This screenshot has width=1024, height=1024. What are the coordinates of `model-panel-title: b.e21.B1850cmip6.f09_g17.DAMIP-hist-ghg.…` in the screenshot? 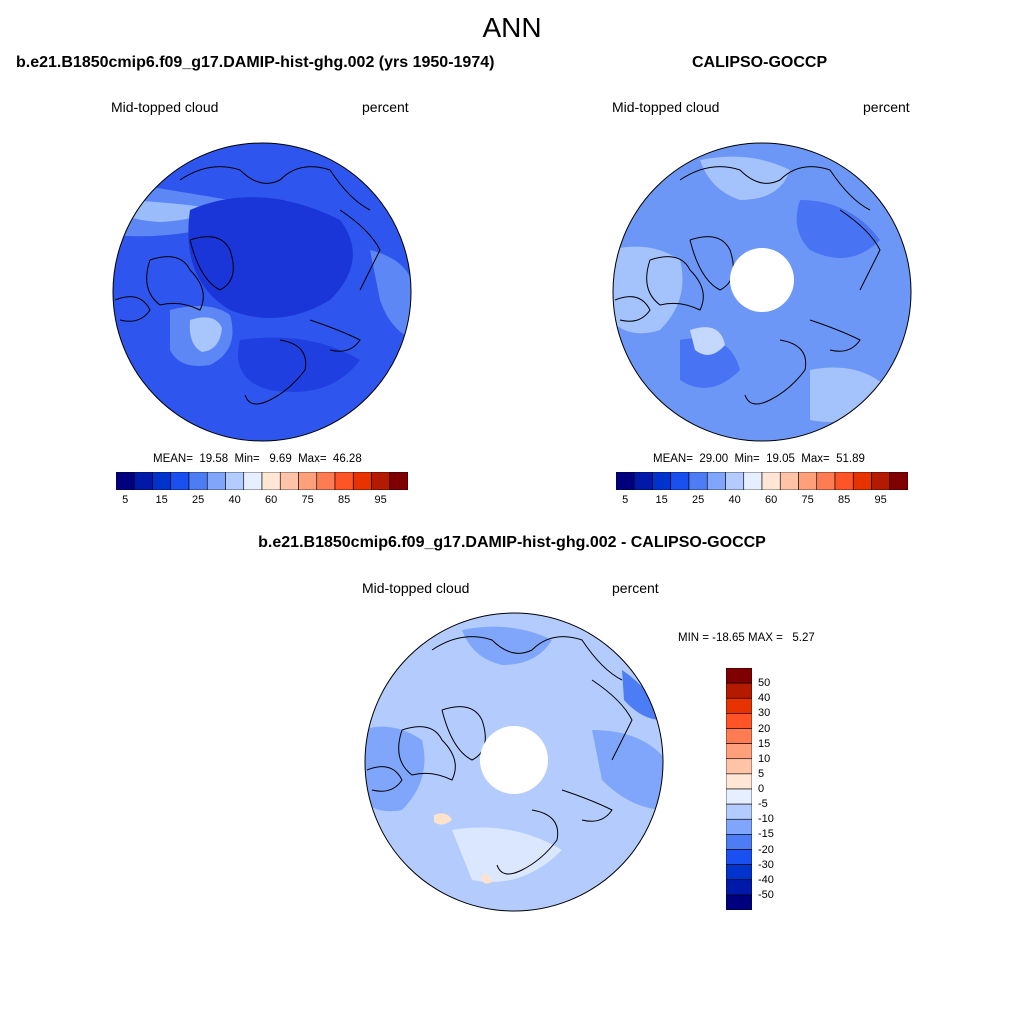 It's located at (255, 62).